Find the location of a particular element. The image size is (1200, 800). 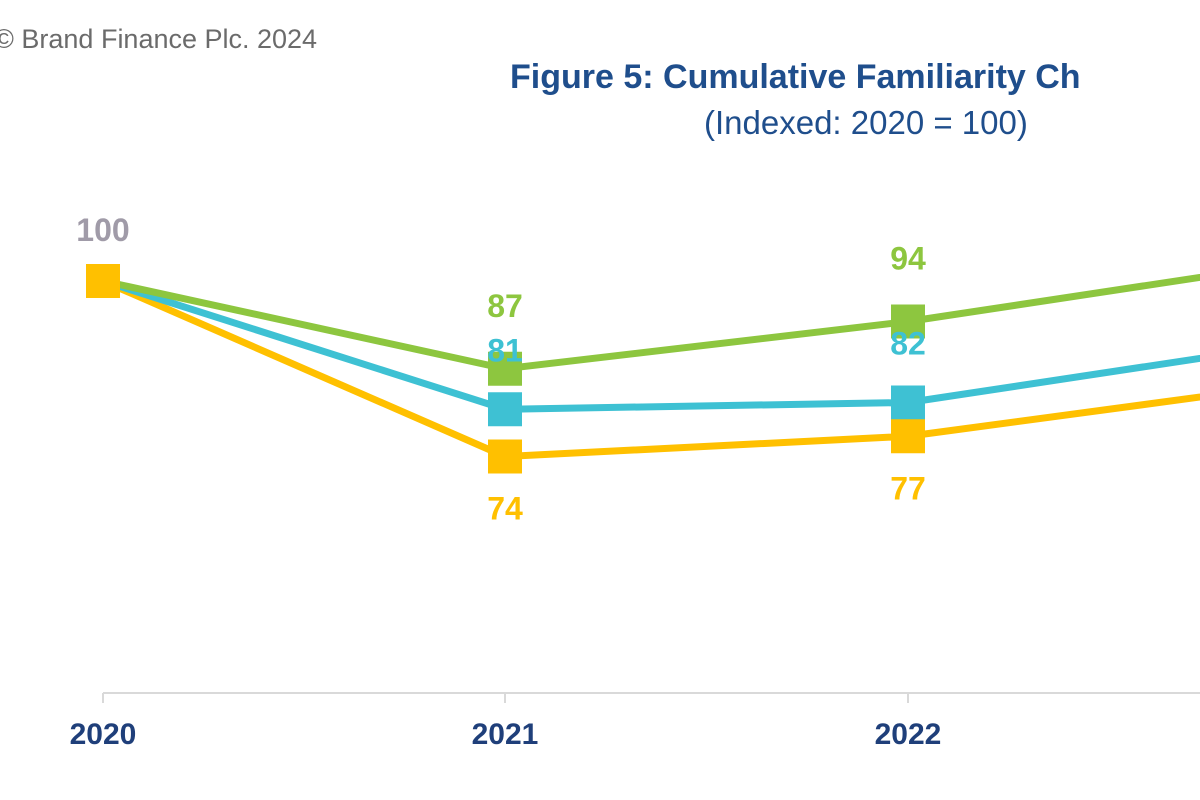

chart-title: Figure 5: Cumulative Familiarity Ch is located at coordinates (795, 77).